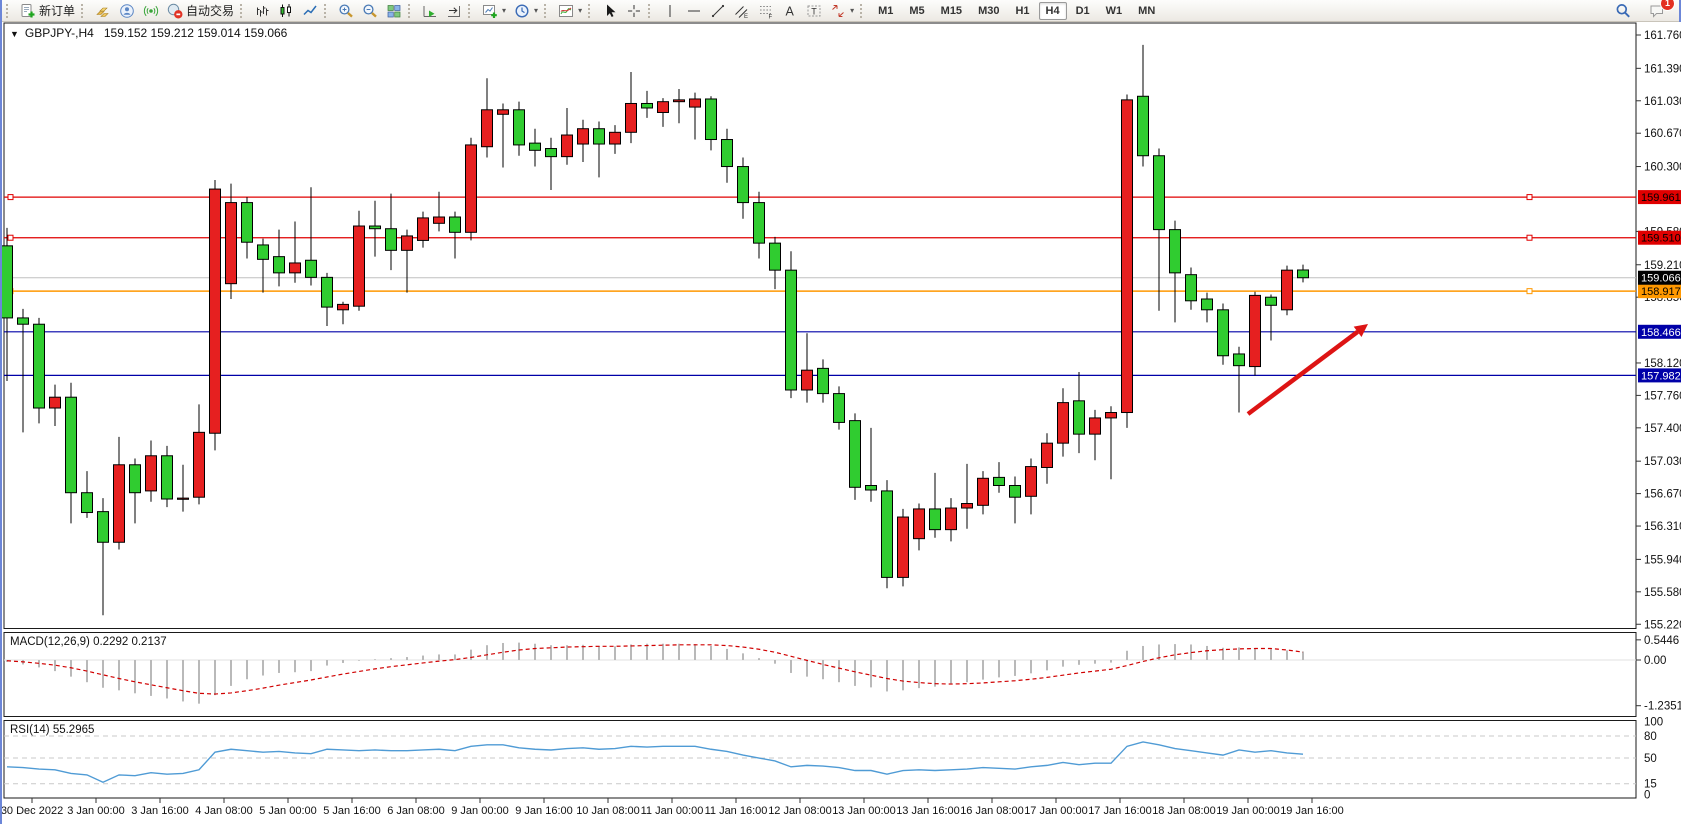  I want to click on timeframe-M5: M5, so click(917, 10).